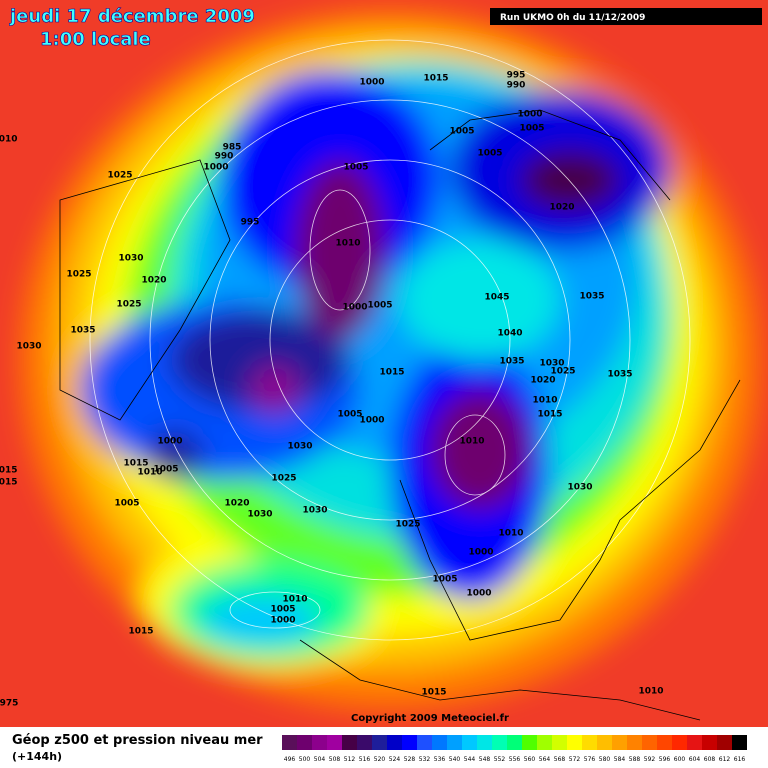  What do you see at coordinates (455, 759) in the screenshot?
I see `color-label: 540` at bounding box center [455, 759].